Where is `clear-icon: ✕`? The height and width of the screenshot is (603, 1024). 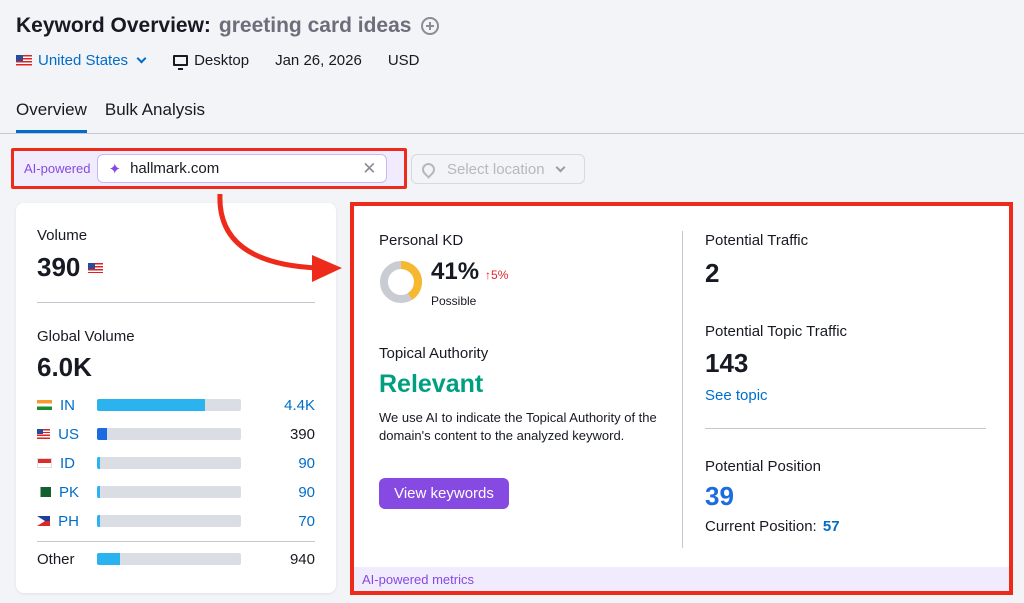
clear-icon: ✕ is located at coordinates (369, 168).